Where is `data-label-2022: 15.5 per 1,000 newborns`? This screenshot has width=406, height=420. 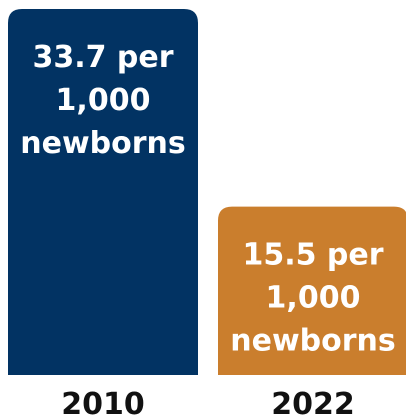 data-label-2022: 15.5 per 1,000 newborns is located at coordinates (313, 298).